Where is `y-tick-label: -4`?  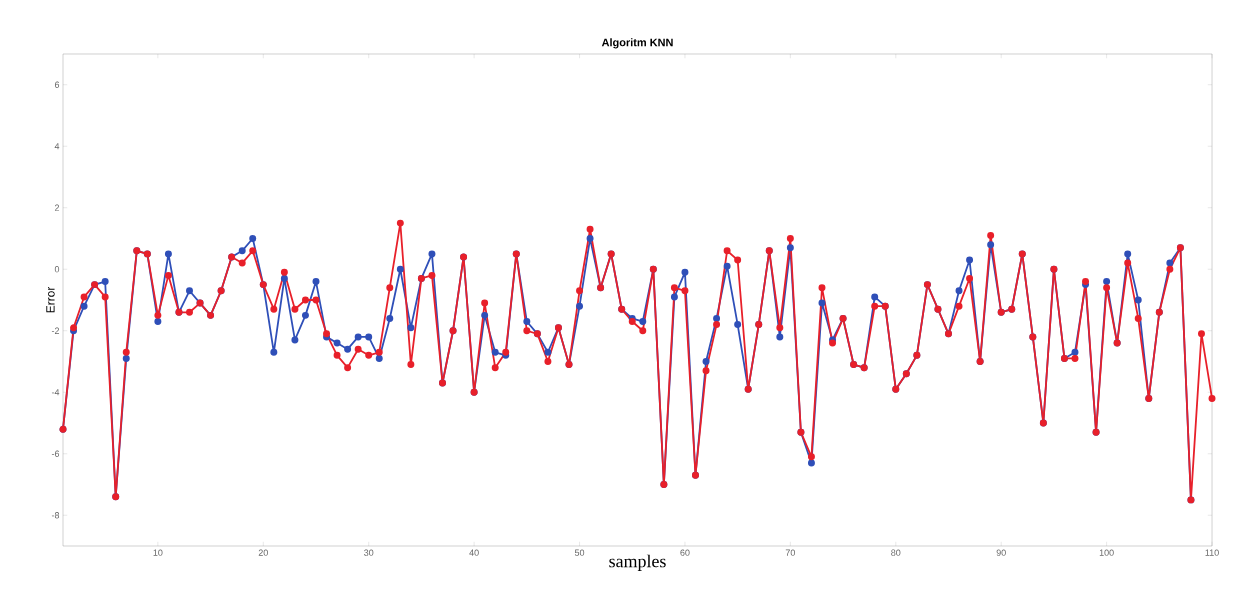
y-tick-label: -4 is located at coordinates (55, 392).